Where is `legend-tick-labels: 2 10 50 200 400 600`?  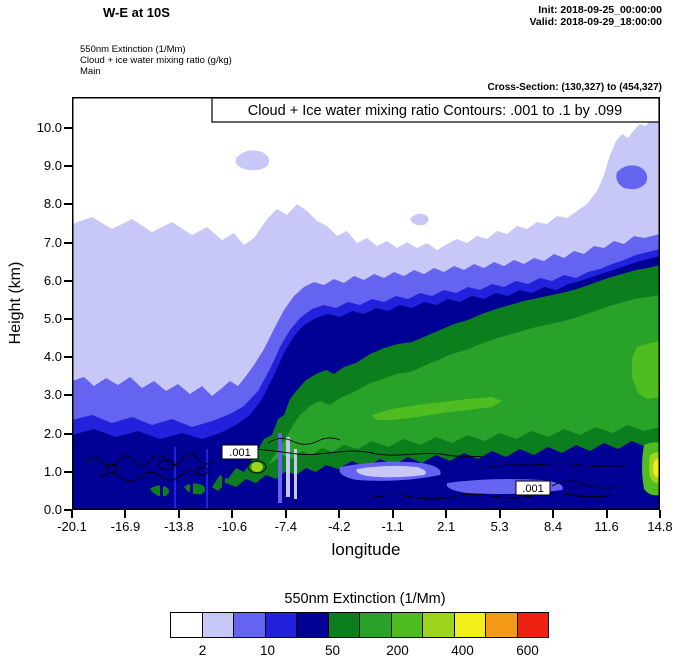 legend-tick-labels: 2 10 50 200 400 600 is located at coordinates (365, 652).